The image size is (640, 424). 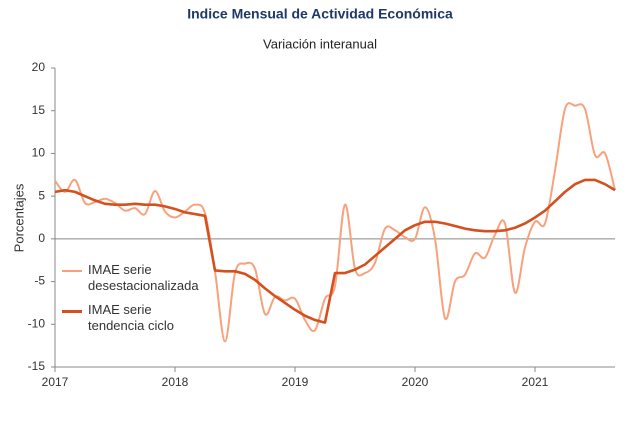 What do you see at coordinates (39, 153) in the screenshot?
I see `y-tick-label: 10` at bounding box center [39, 153].